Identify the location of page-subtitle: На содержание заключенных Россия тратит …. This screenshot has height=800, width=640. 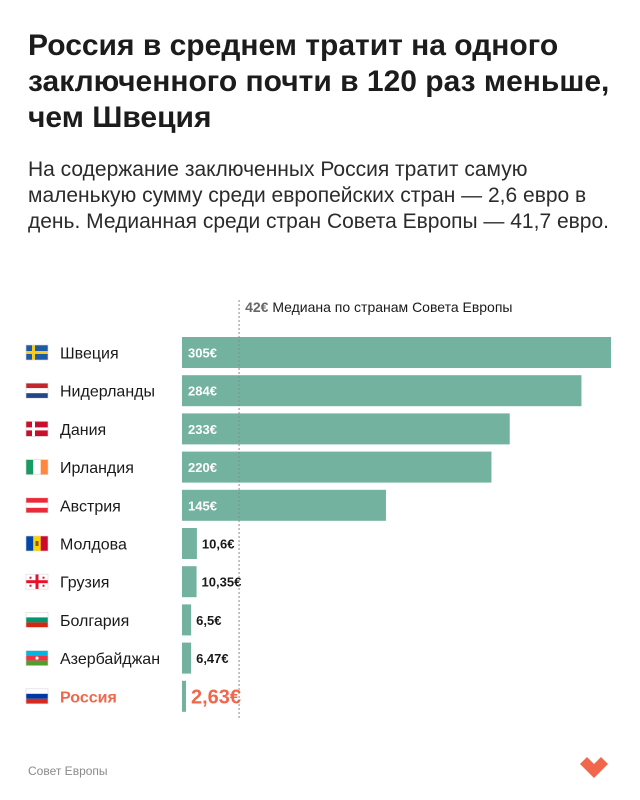
(318, 195).